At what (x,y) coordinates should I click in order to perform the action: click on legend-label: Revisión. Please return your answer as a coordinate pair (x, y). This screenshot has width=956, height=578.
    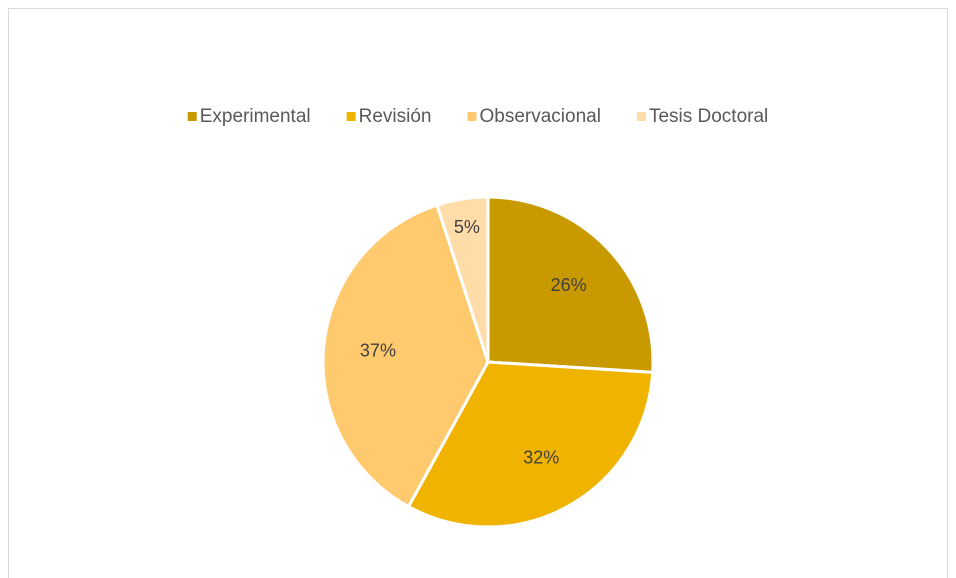
    Looking at the image, I should click on (395, 116).